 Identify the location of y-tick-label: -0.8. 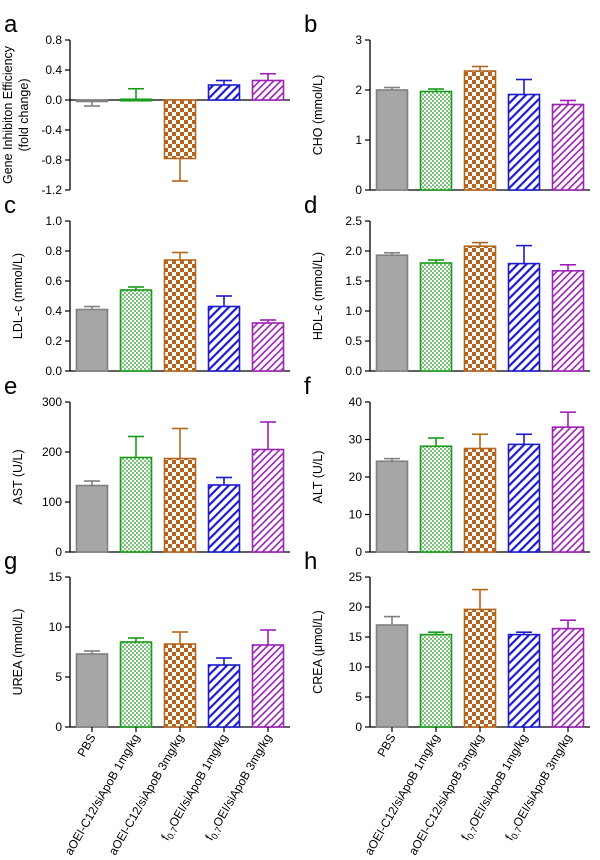
(51, 160).